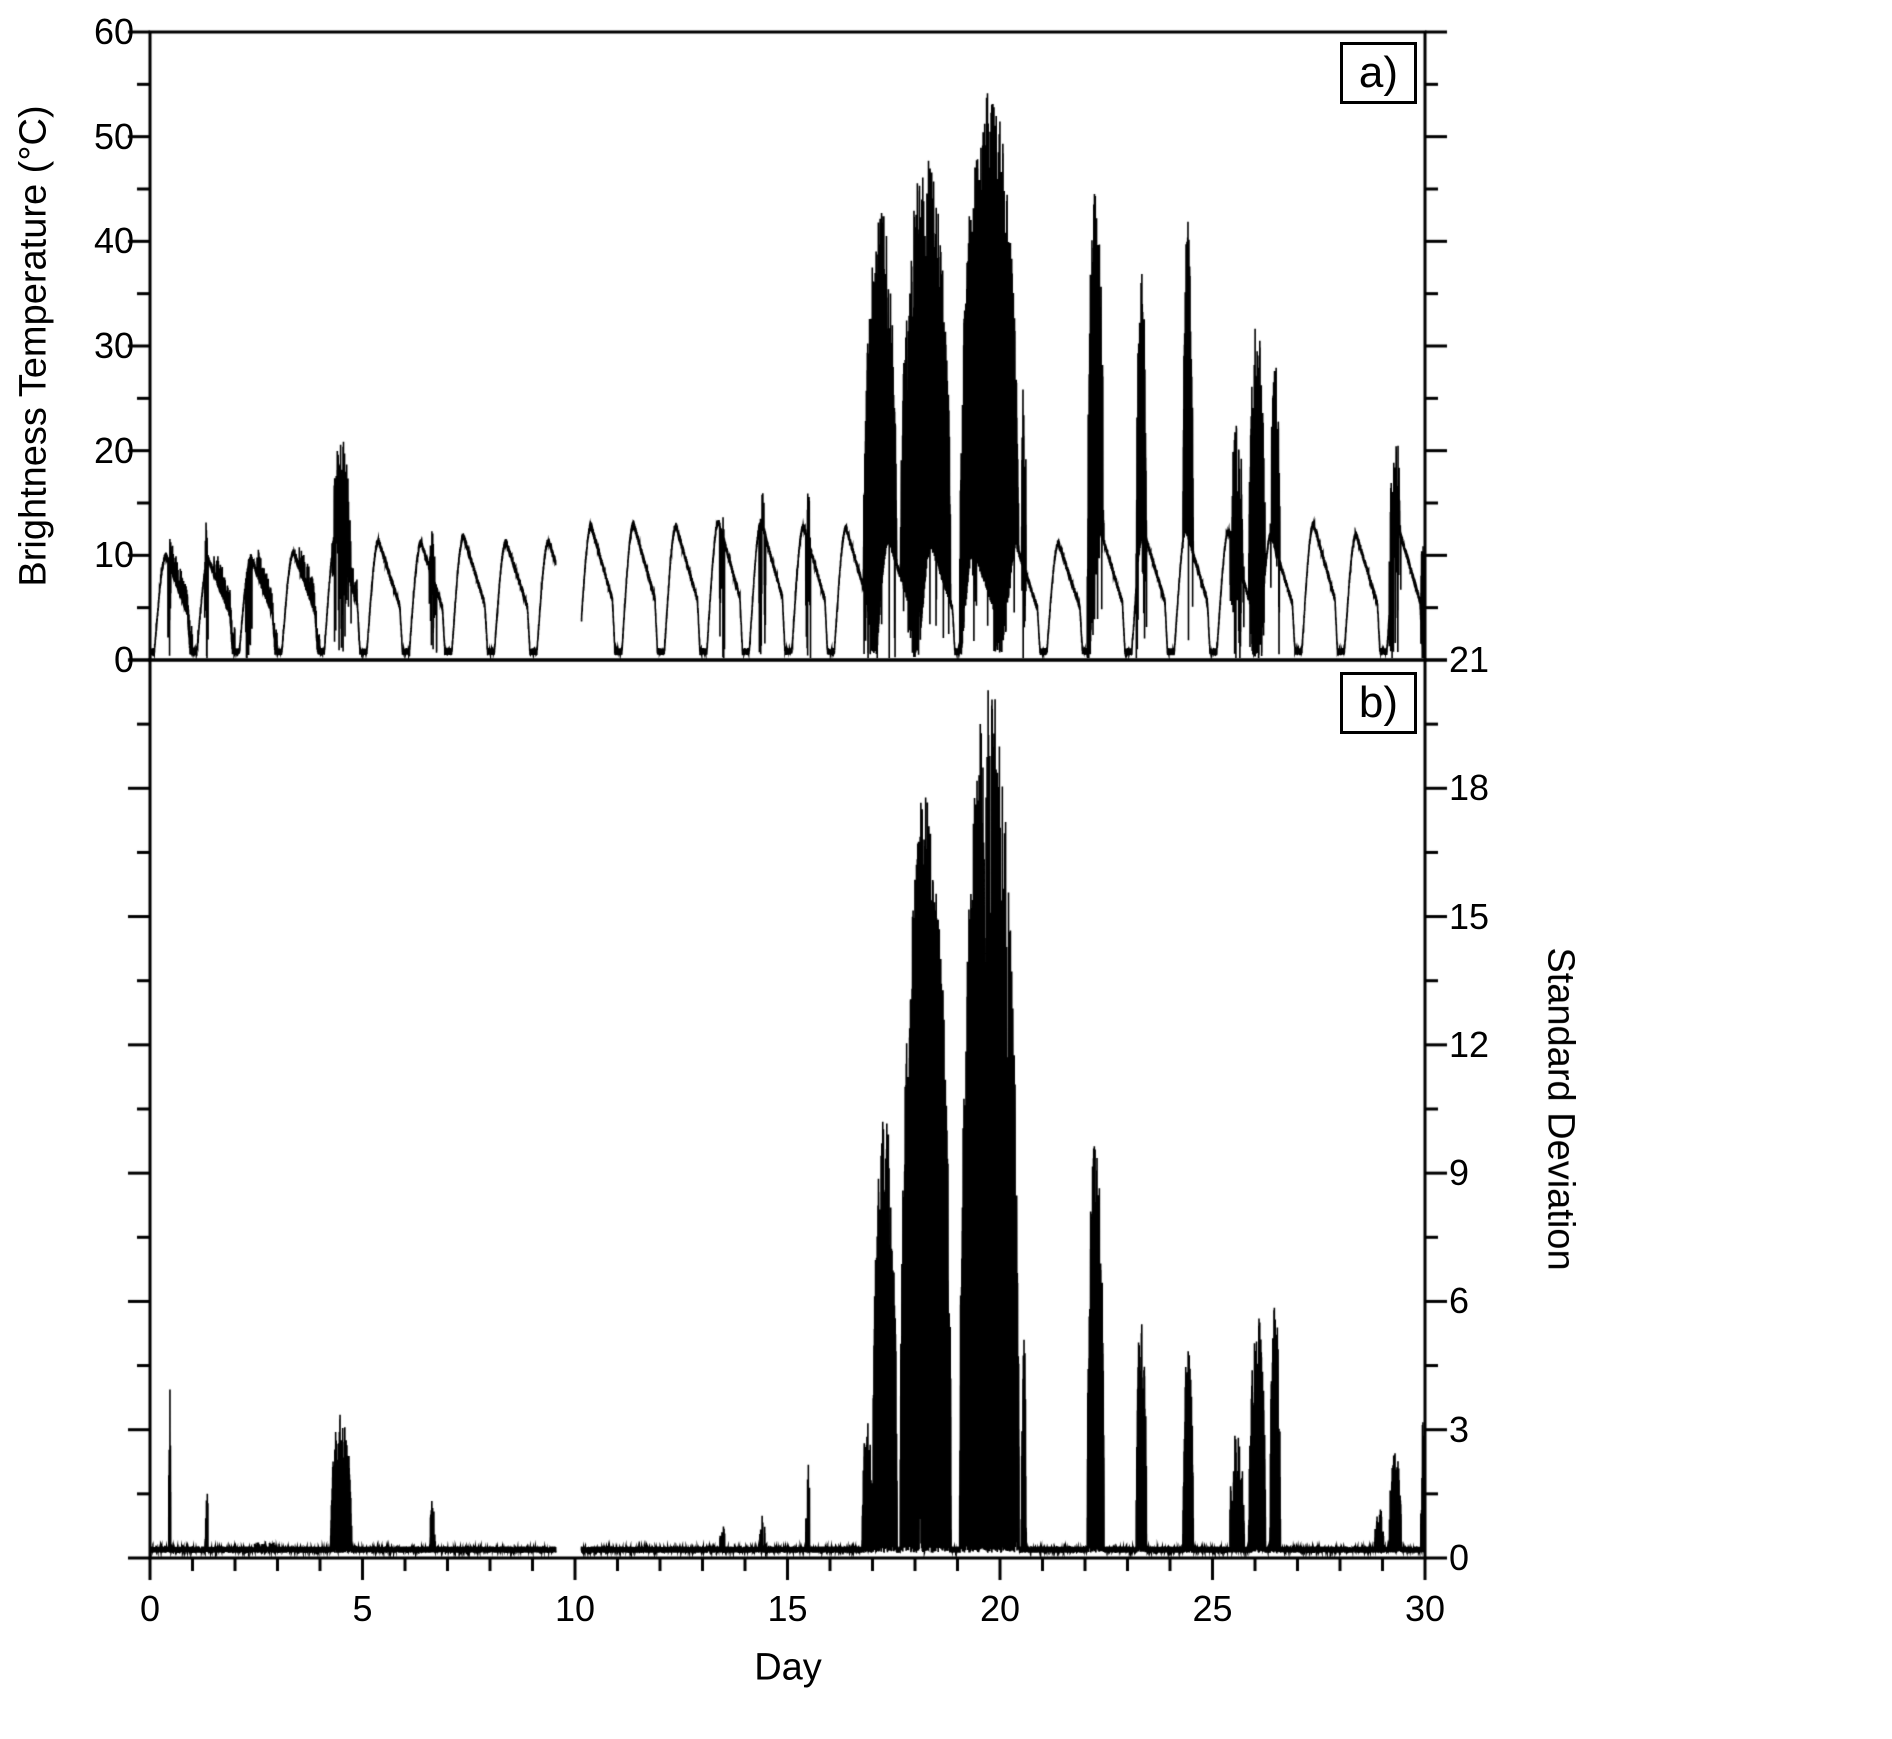  I want to click on y-tick-label-b-15: 15, so click(1469, 916).